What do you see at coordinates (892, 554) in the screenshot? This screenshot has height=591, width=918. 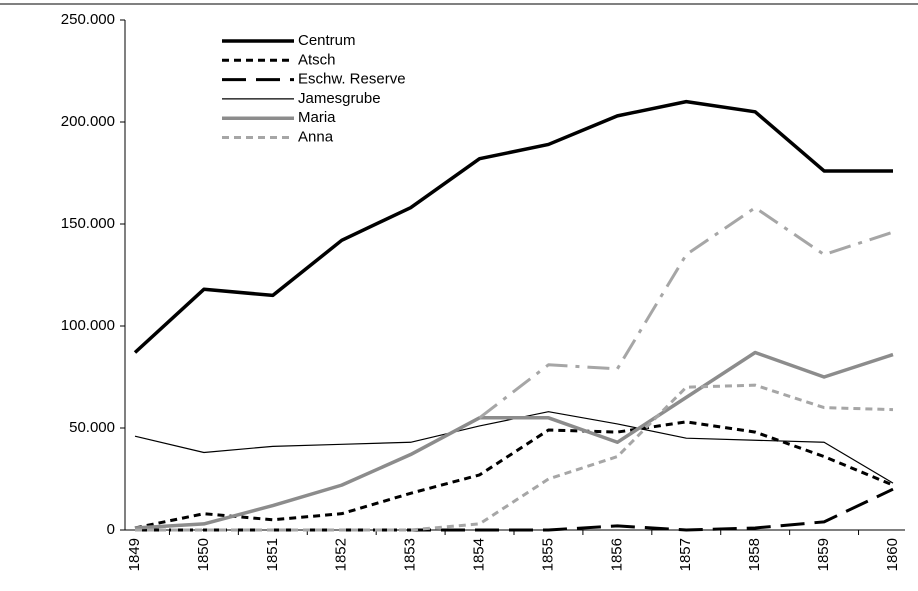 I see `x-tick-label: 1860` at bounding box center [892, 554].